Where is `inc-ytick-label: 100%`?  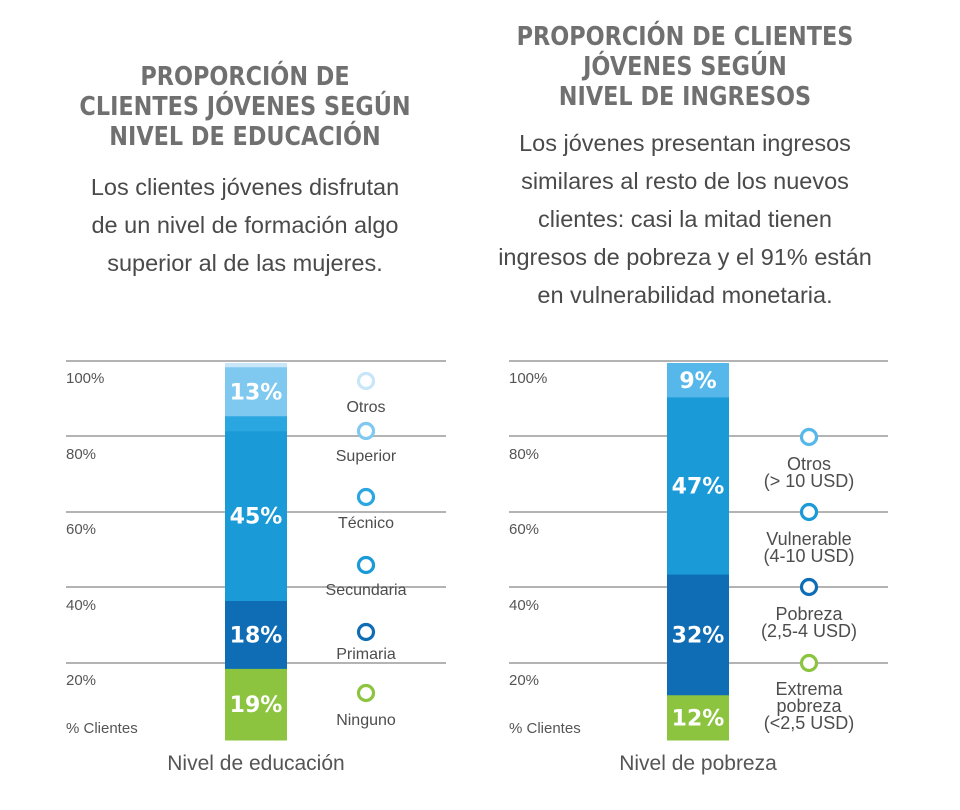
inc-ytick-label: 100% is located at coordinates (528, 378).